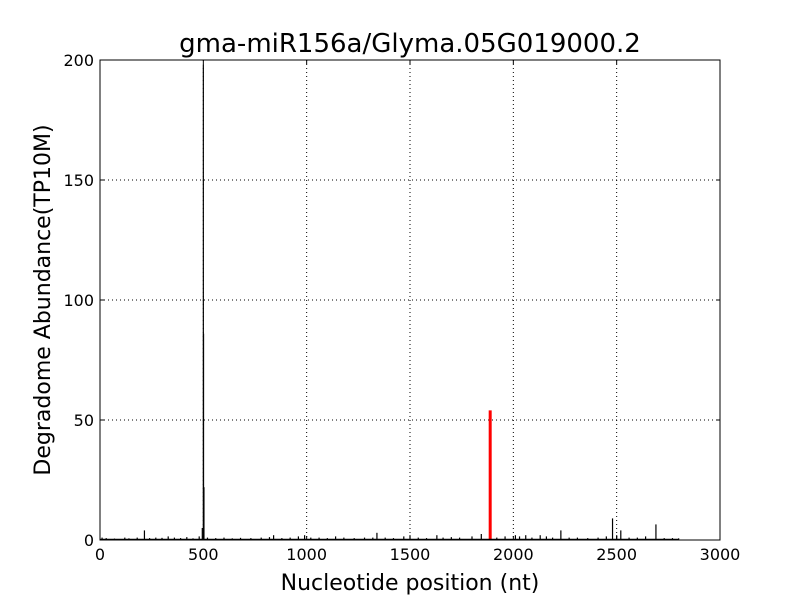  What do you see at coordinates (410, 554) in the screenshot?
I see `x-tick-label: 1500` at bounding box center [410, 554].